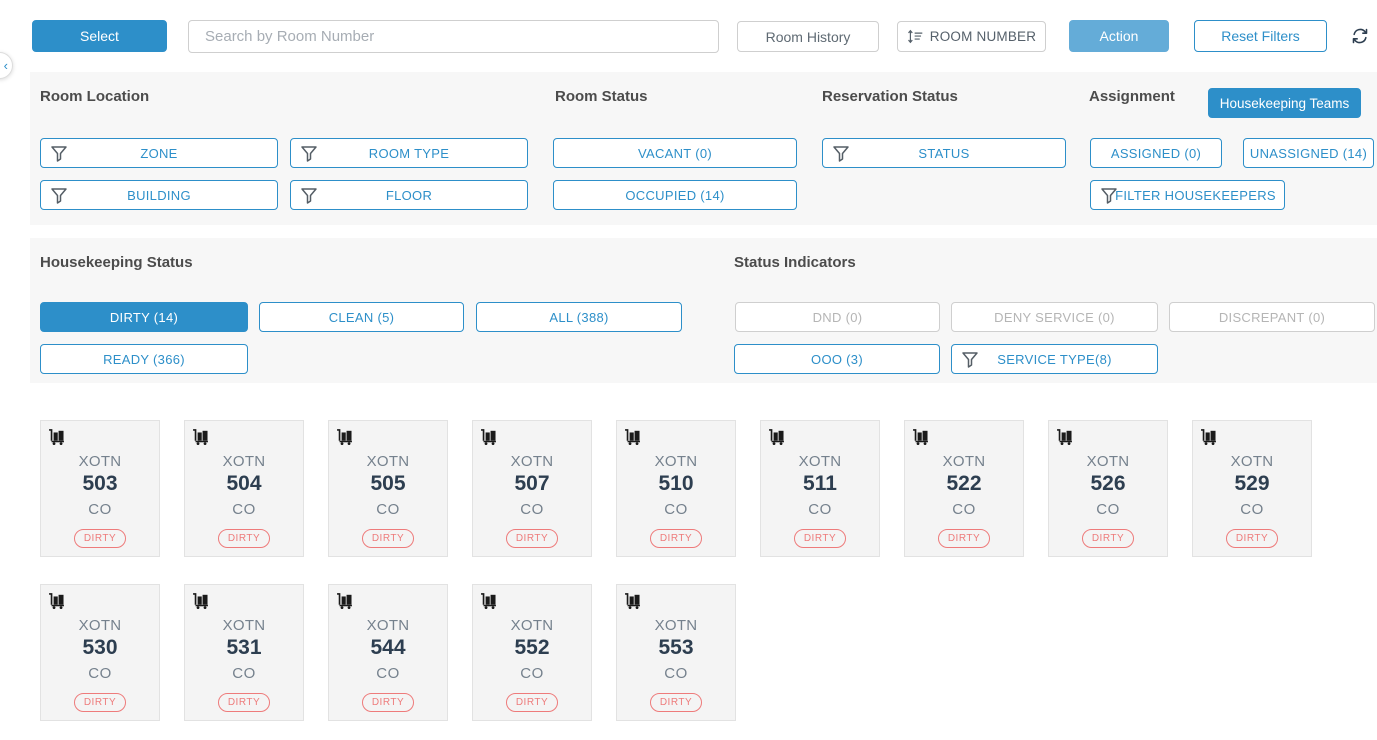  What do you see at coordinates (890, 96) in the screenshot?
I see `section-title-reservation-status: Reservation Status` at bounding box center [890, 96].